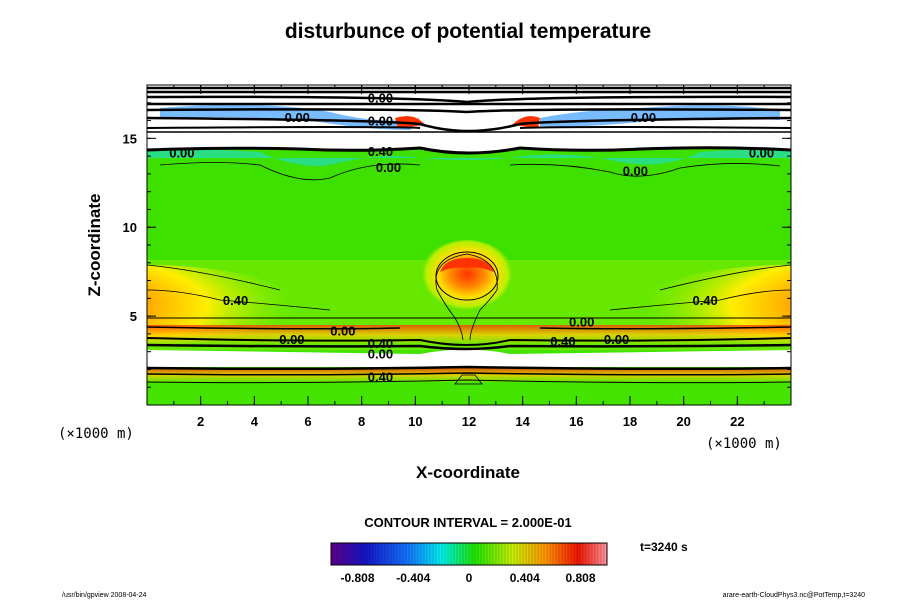  I want to click on colorbar-tick-label: 0.808, so click(580, 578).